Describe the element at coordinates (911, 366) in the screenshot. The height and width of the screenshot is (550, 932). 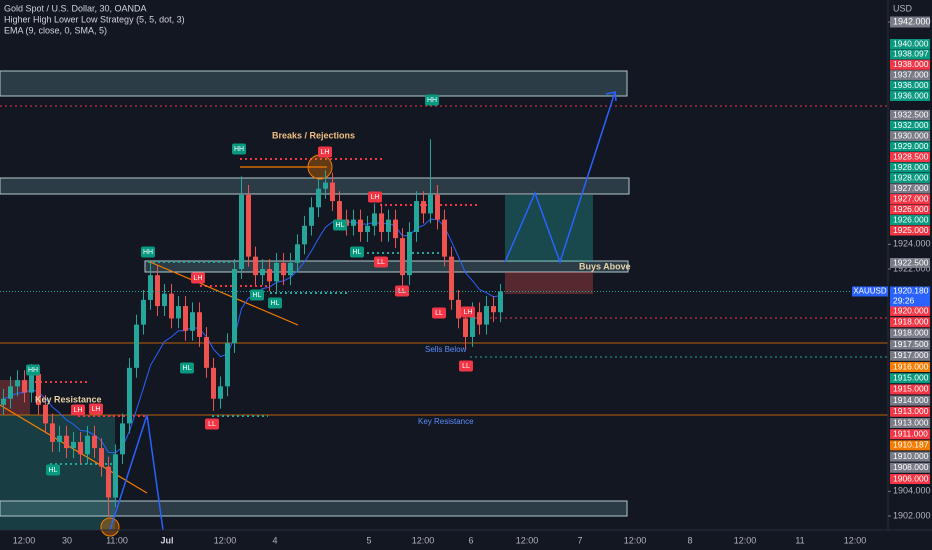
I see `price-label: 1916.000` at that location.